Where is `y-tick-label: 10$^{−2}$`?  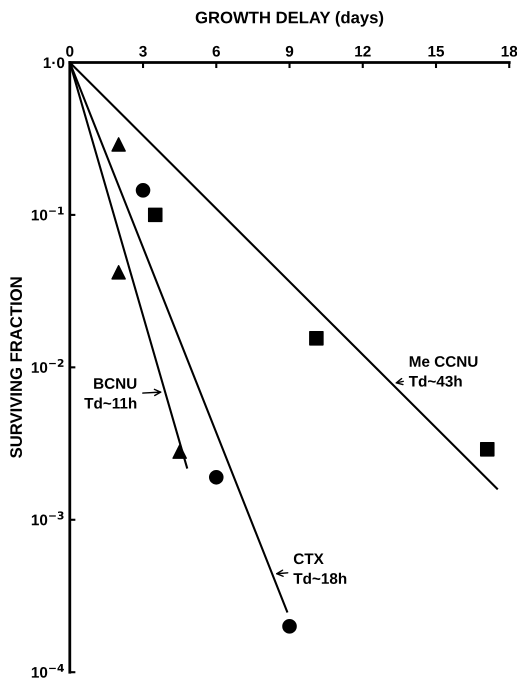 y-tick-label: 10$^{−2}$ is located at coordinates (48, 365).